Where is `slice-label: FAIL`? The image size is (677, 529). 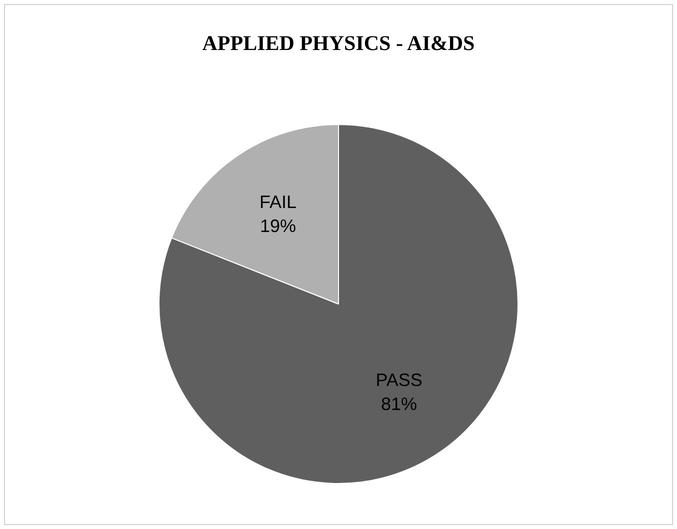
slice-label: FAIL is located at coordinates (277, 202).